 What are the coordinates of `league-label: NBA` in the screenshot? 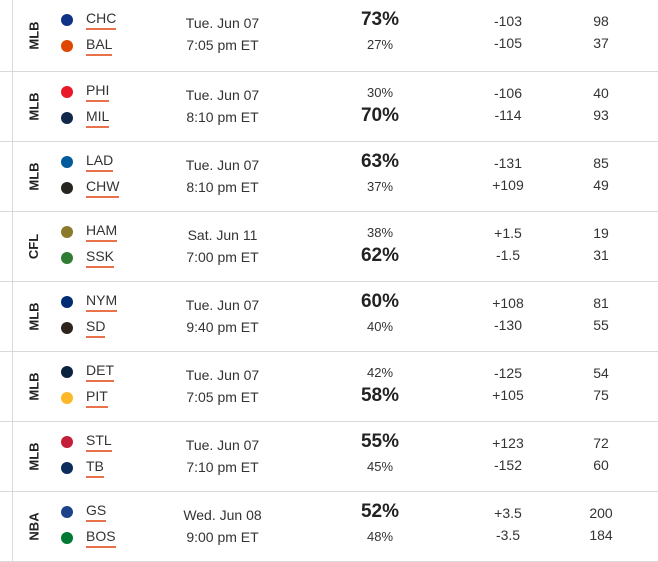 It's located at (34, 526).